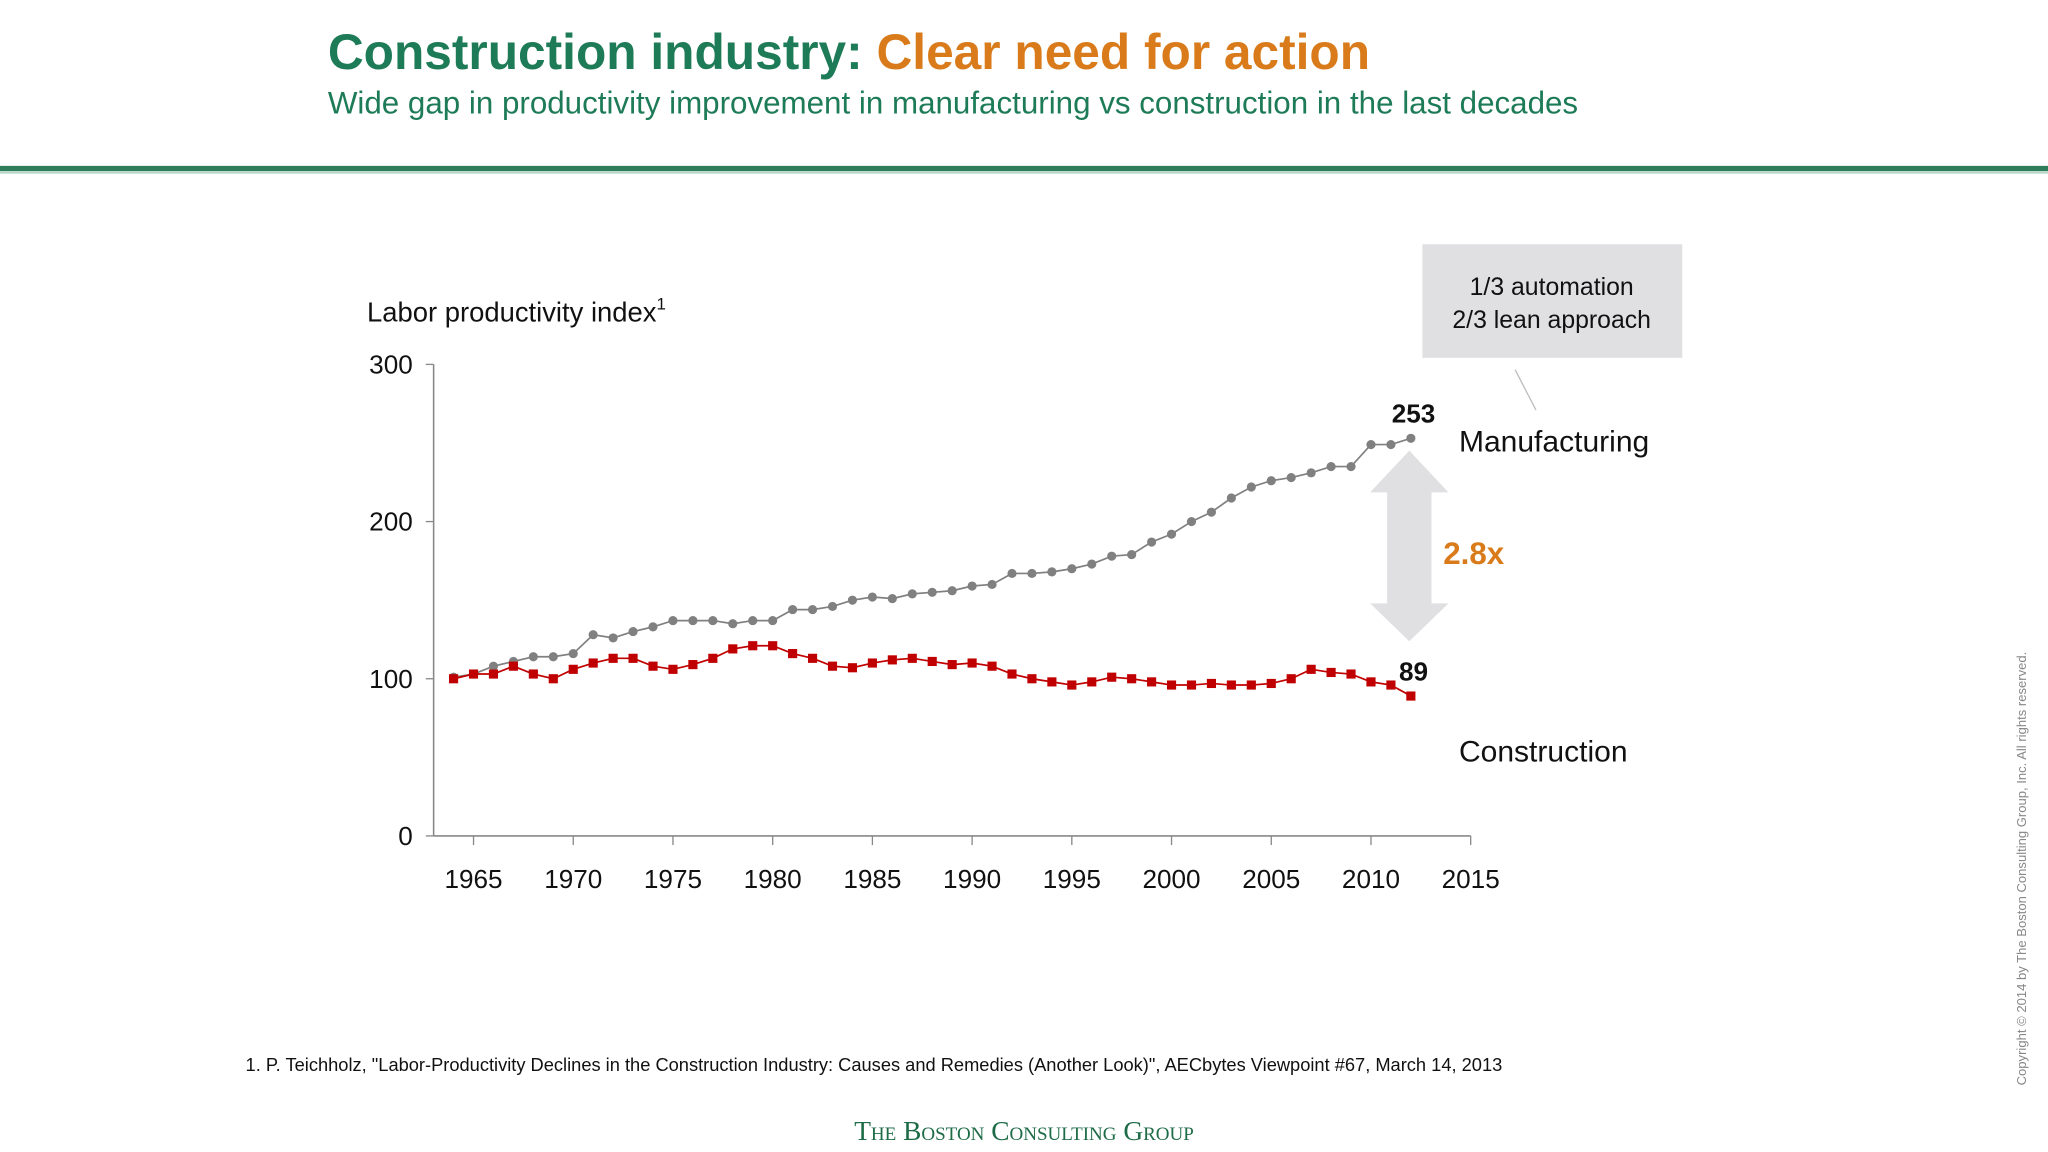 The image size is (2048, 1152). What do you see at coordinates (1414, 414) in the screenshot?
I see `end-value-label: 253` at bounding box center [1414, 414].